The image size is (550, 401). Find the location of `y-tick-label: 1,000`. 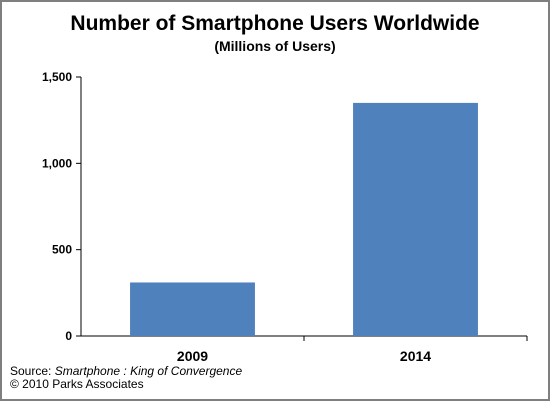

y-tick-label: 1,000 is located at coordinates (57, 163).